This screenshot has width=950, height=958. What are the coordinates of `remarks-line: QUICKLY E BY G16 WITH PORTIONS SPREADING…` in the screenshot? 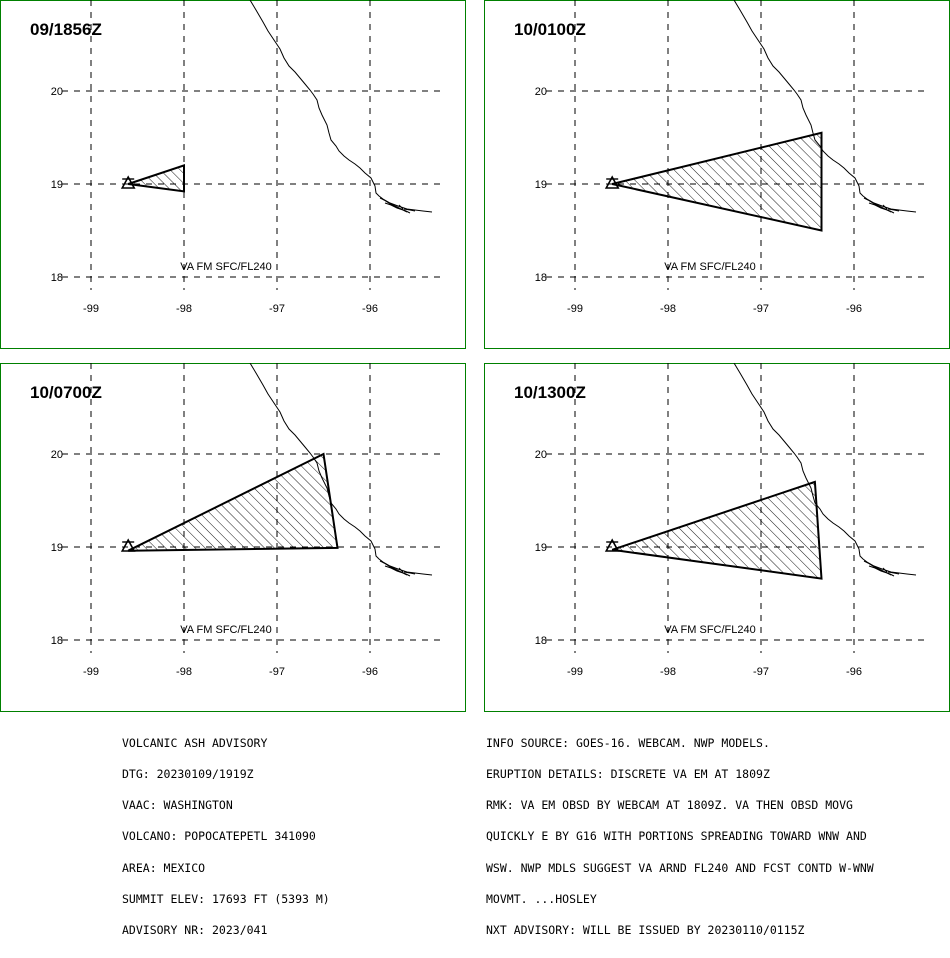 It's located at (676, 836).